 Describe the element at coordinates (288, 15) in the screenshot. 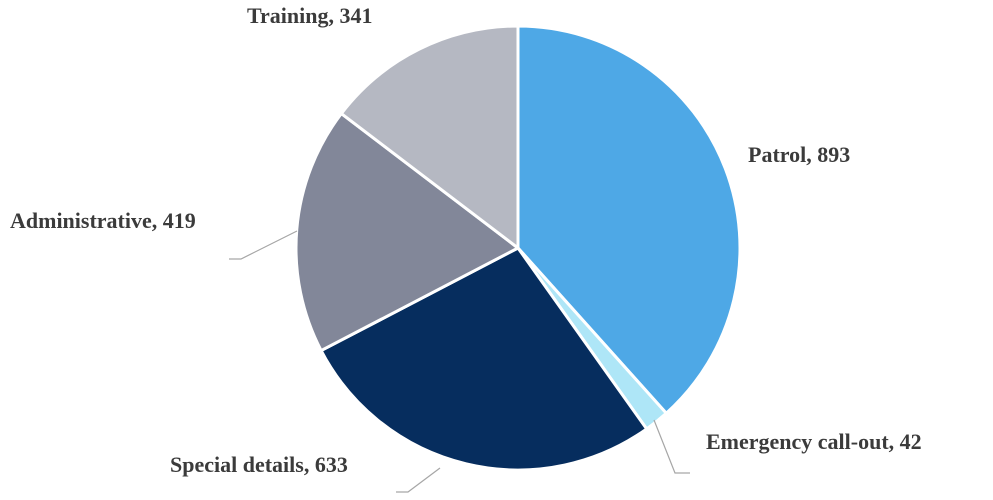

I see `label-category: Training` at that location.